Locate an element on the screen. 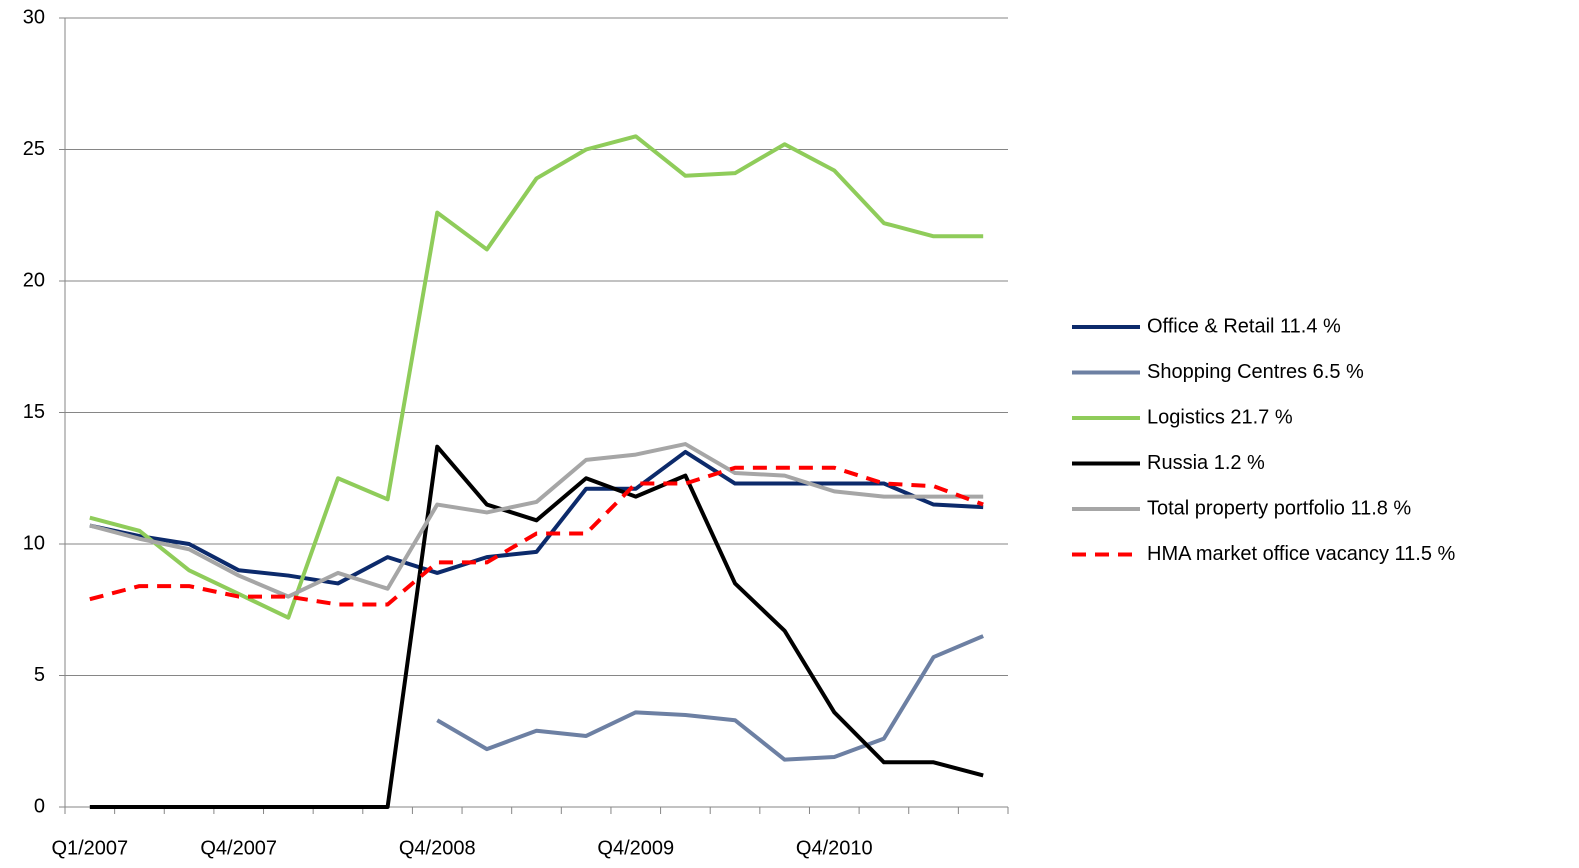  y-tick-label: 20 is located at coordinates (34, 280).